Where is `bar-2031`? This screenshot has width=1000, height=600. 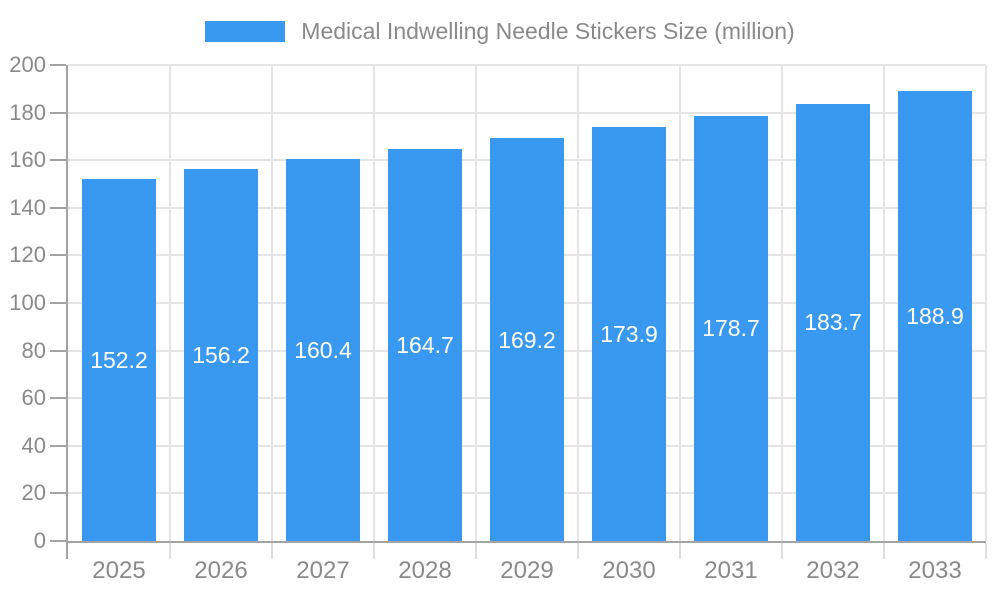
bar-2031 is located at coordinates (731, 328).